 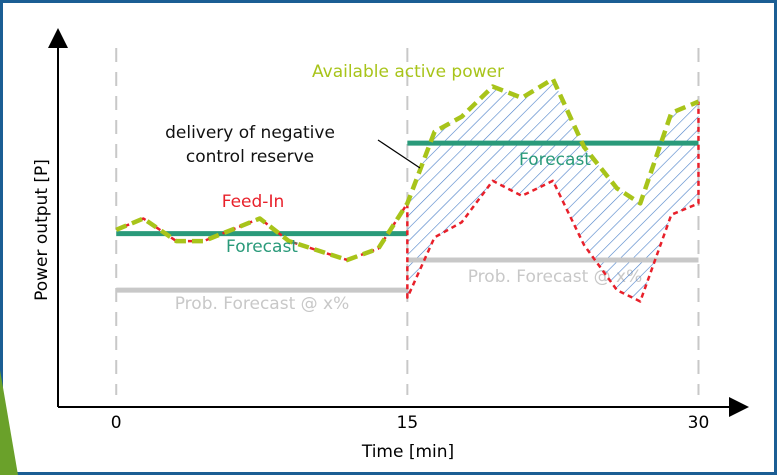 I want to click on x-axis-label: Time [min], so click(x=407, y=452).